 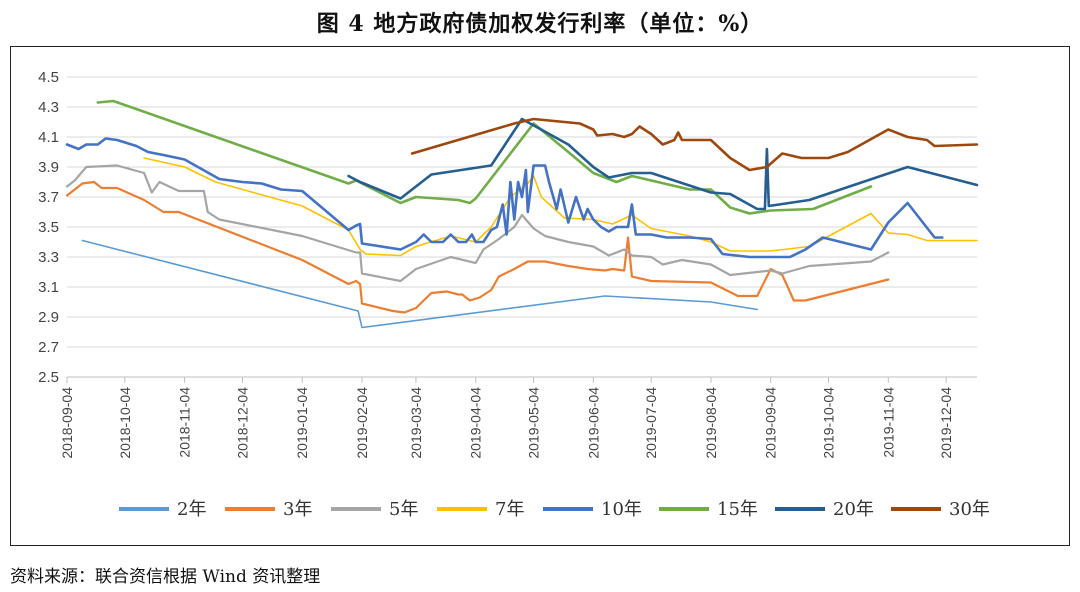 What do you see at coordinates (771, 423) in the screenshot?
I see `x-tick-label: 2019-09-04` at bounding box center [771, 423].